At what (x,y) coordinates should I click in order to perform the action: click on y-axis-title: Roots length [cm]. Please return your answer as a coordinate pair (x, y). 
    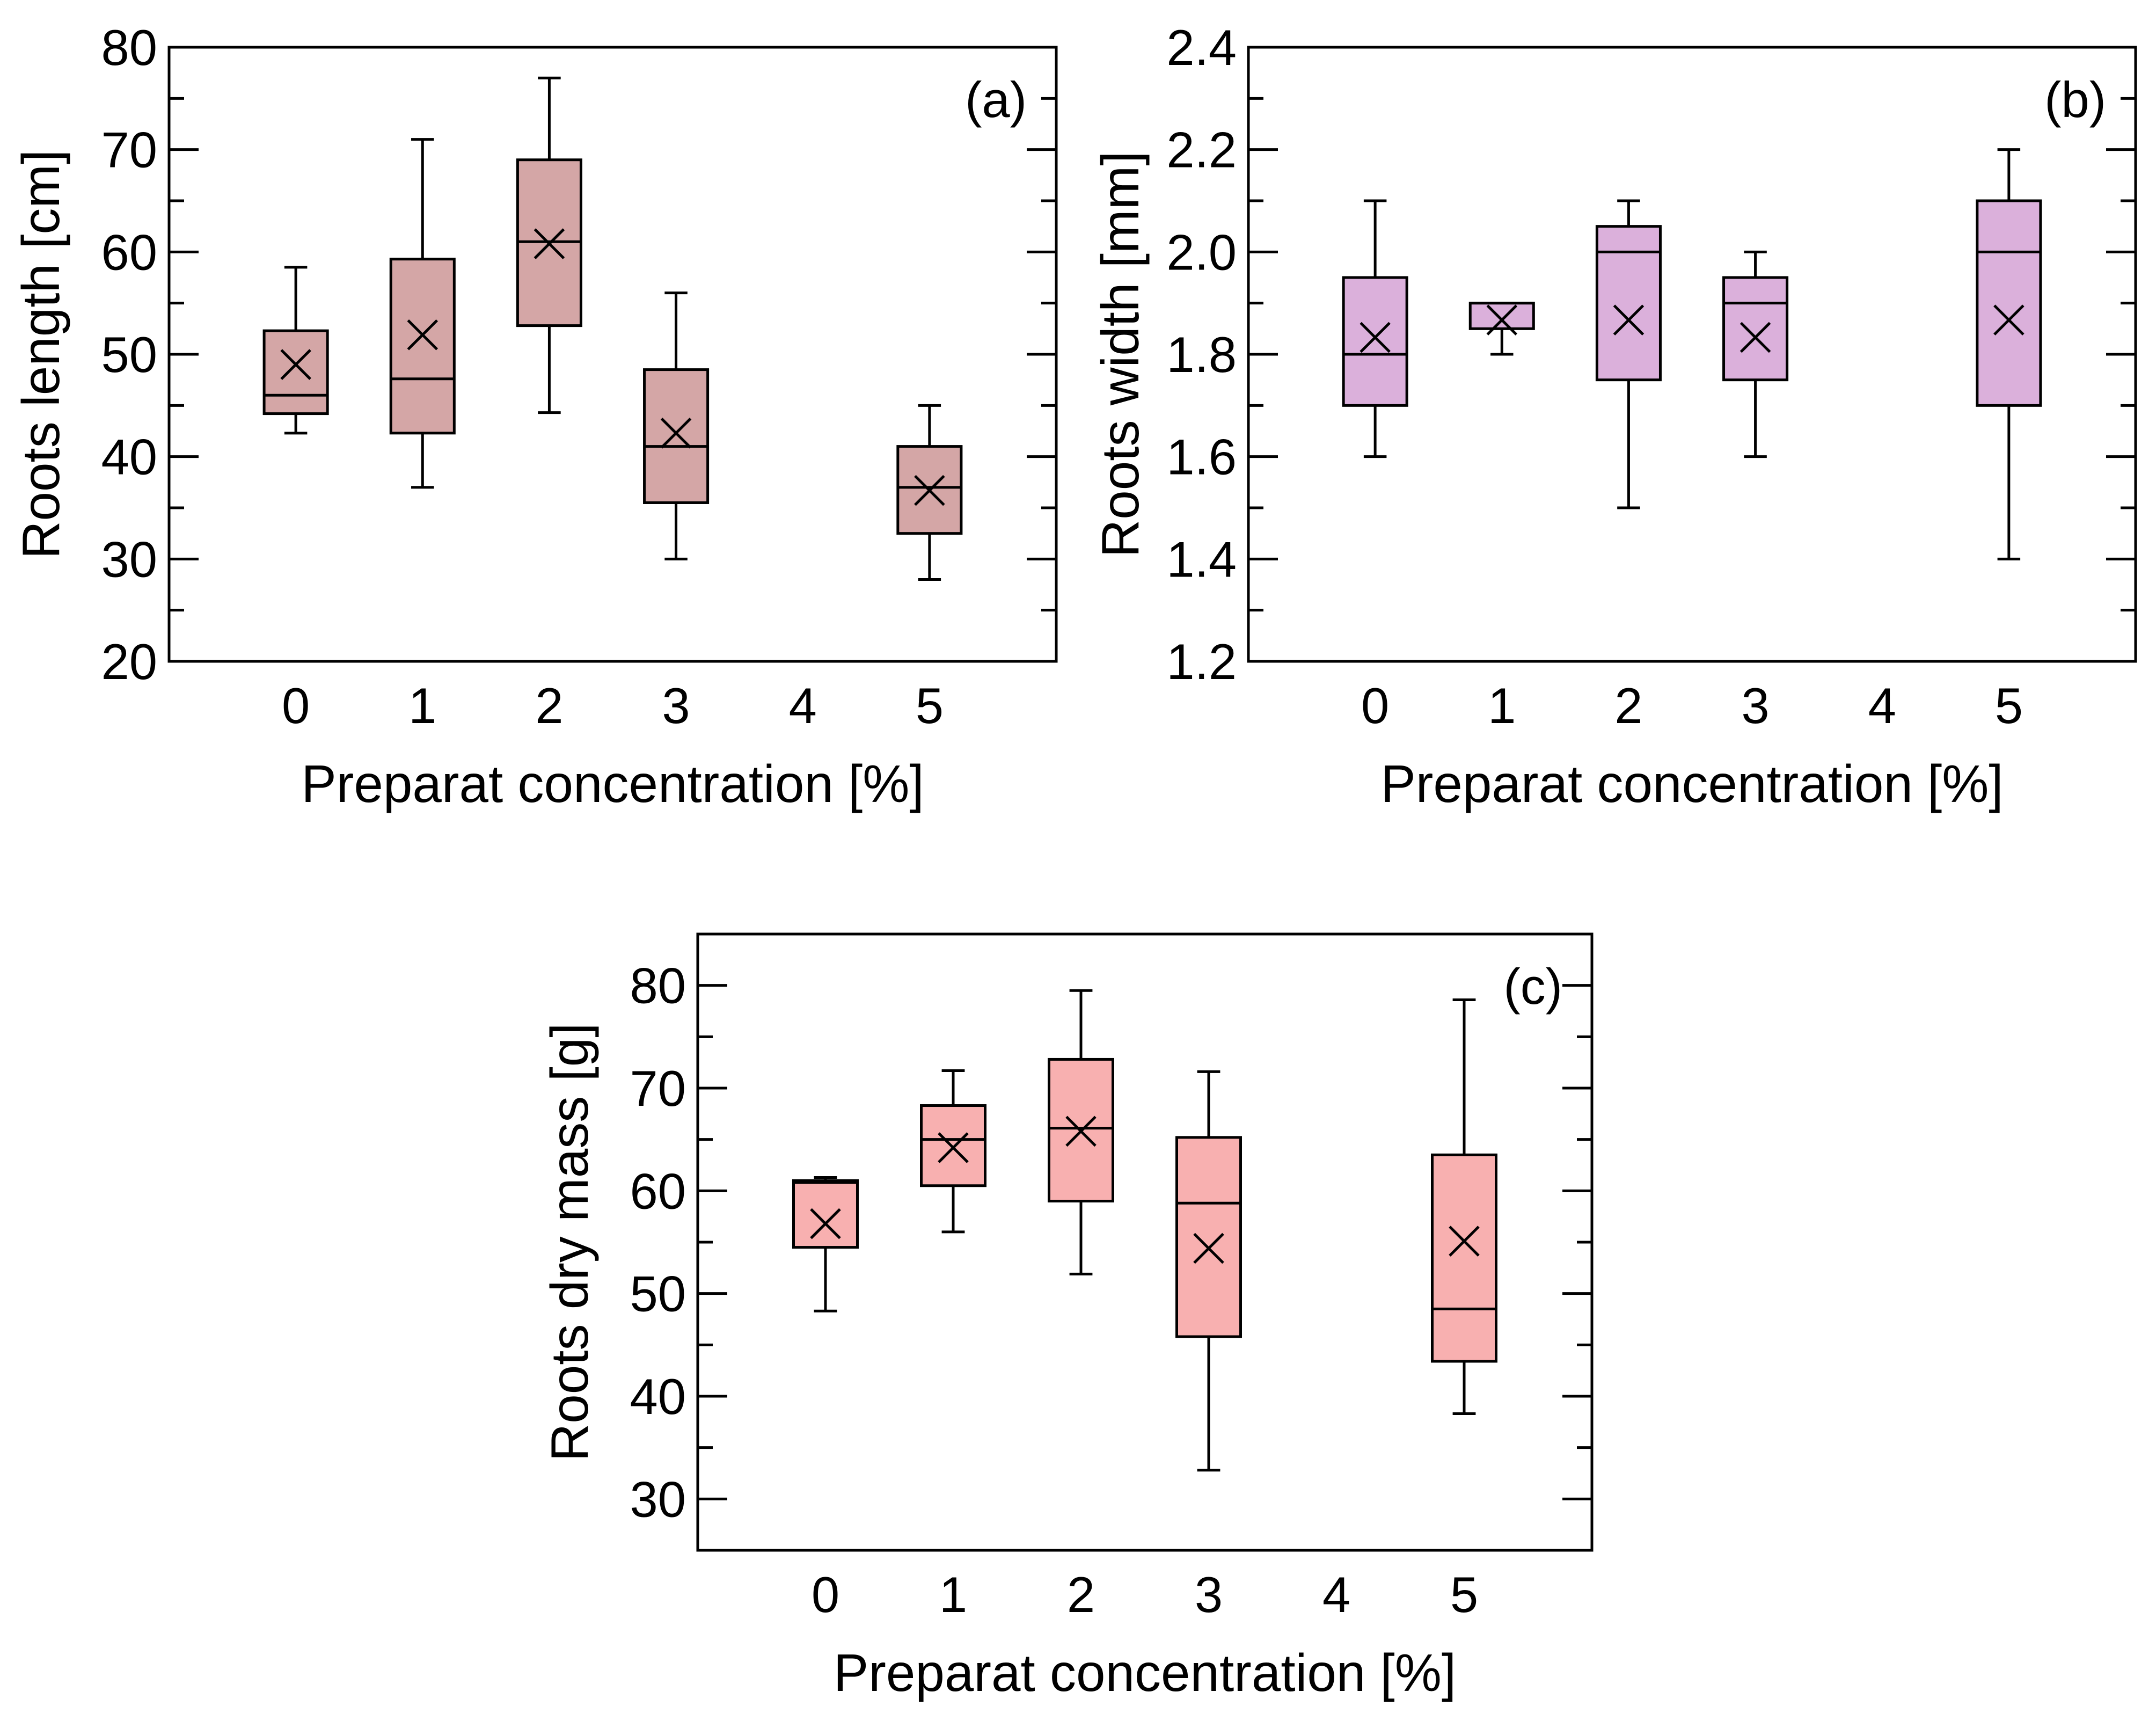
    Looking at the image, I should click on (41, 354).